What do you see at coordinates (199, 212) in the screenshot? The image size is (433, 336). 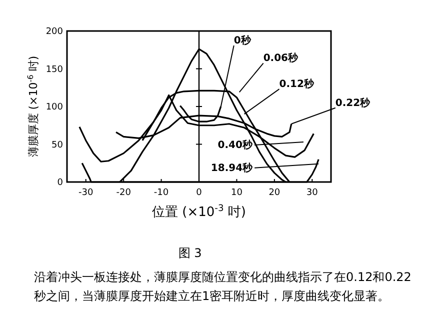 I see `x-axis-title: 位置 (×10$^{-3}$ 吋)` at bounding box center [199, 212].